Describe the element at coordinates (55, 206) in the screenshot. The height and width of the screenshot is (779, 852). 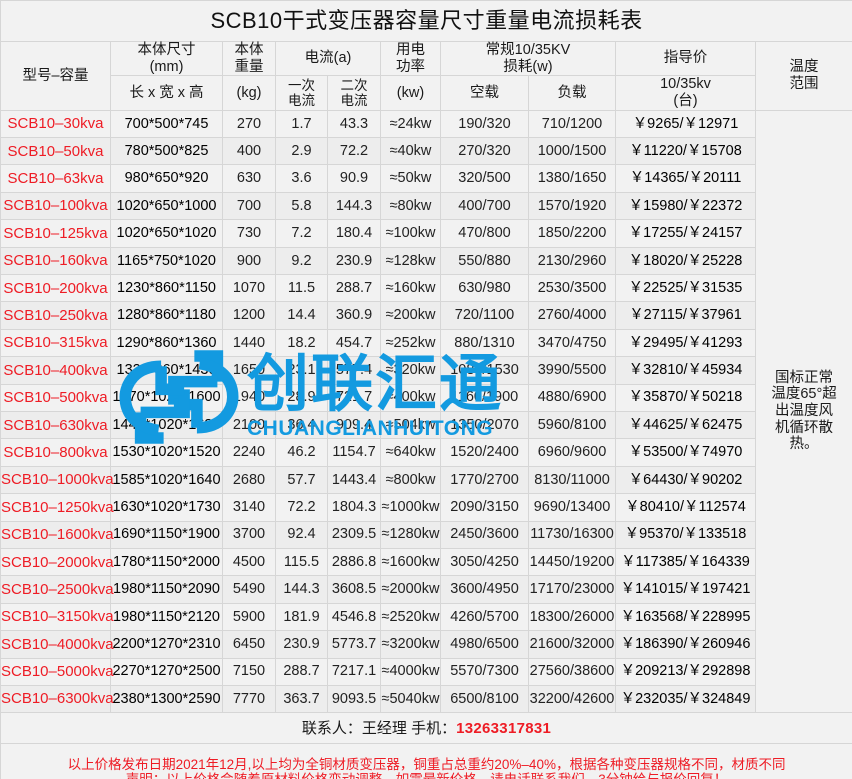
I see `cell-model: SCB10–100kva` at that location.